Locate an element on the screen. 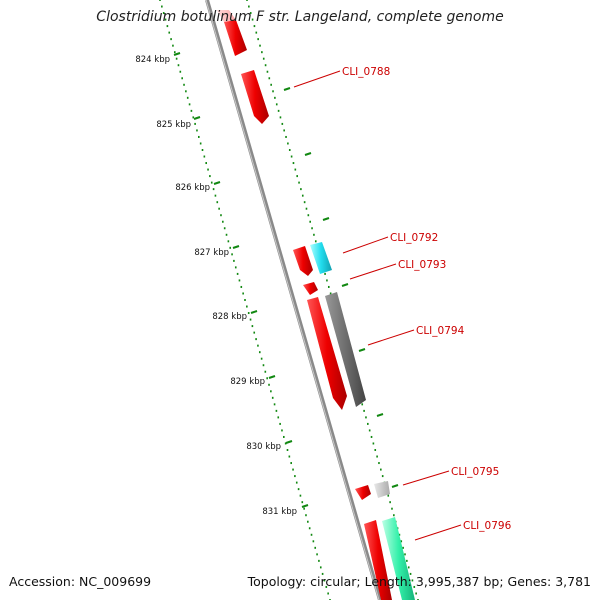 The image size is (600, 605). gene-label-cli-0788: CLI_0788 is located at coordinates (366, 72).